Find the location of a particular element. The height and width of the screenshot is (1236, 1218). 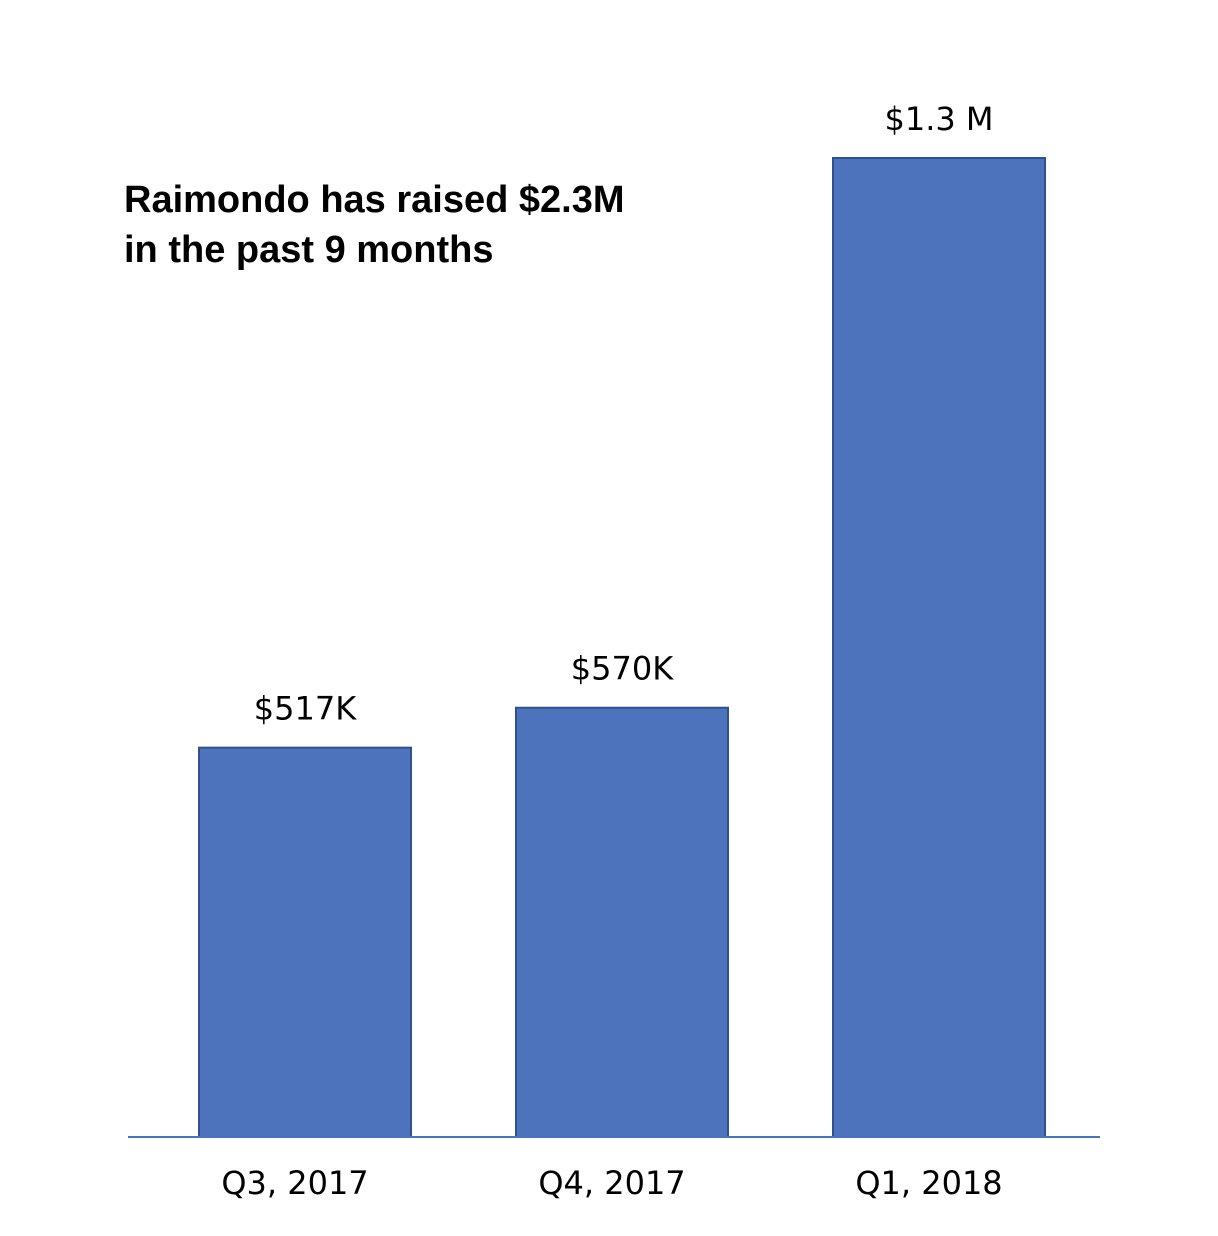

x-tick-label-3: Q1, 2018 is located at coordinates (928, 1183).